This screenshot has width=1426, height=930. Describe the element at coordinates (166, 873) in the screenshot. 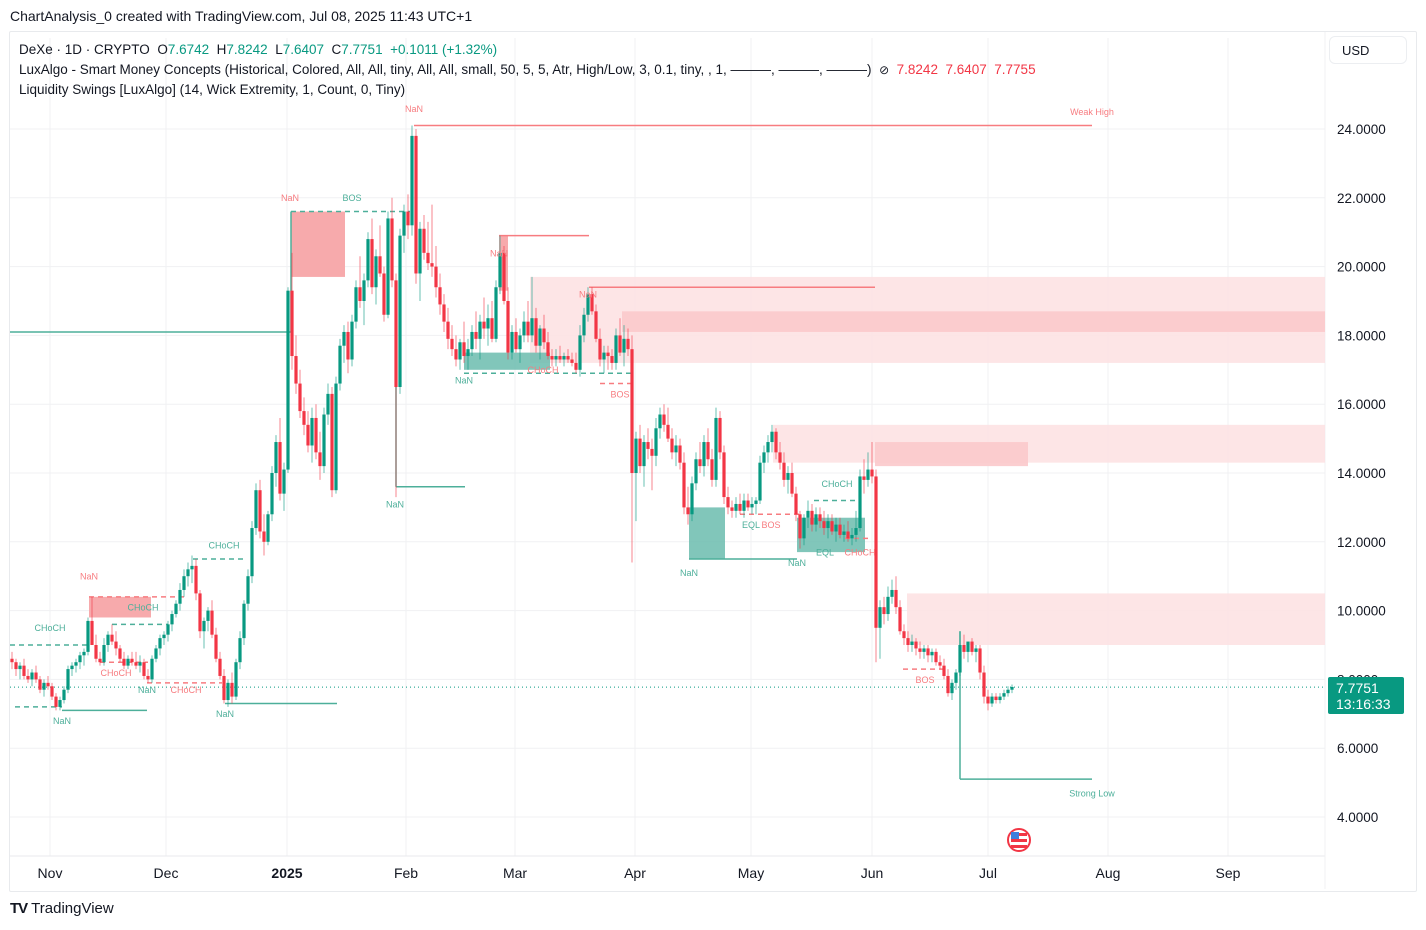

I see `time-axis-label: Dec` at that location.